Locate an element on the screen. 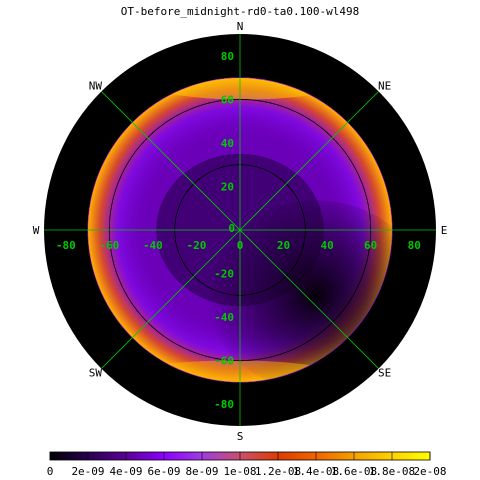 The image size is (480, 480). rim-north-bright is located at coordinates (244, 88).